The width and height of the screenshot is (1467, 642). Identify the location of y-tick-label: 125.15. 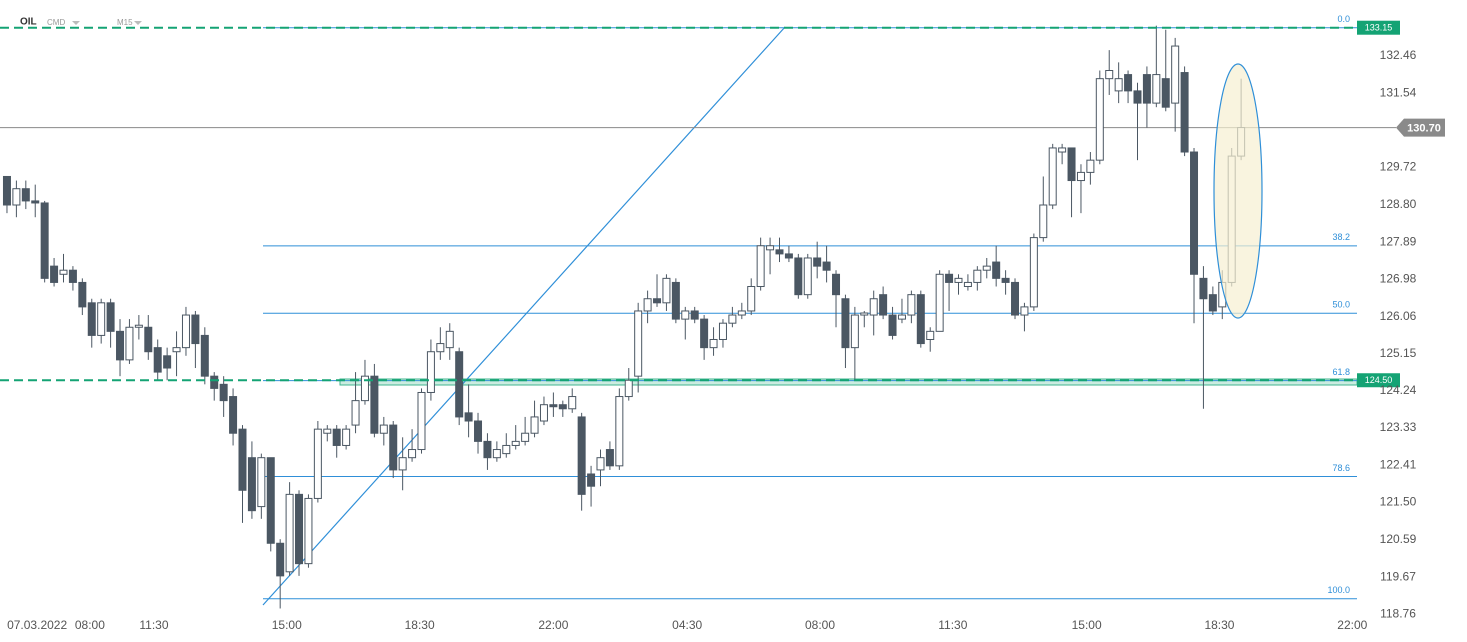
(1398, 353).